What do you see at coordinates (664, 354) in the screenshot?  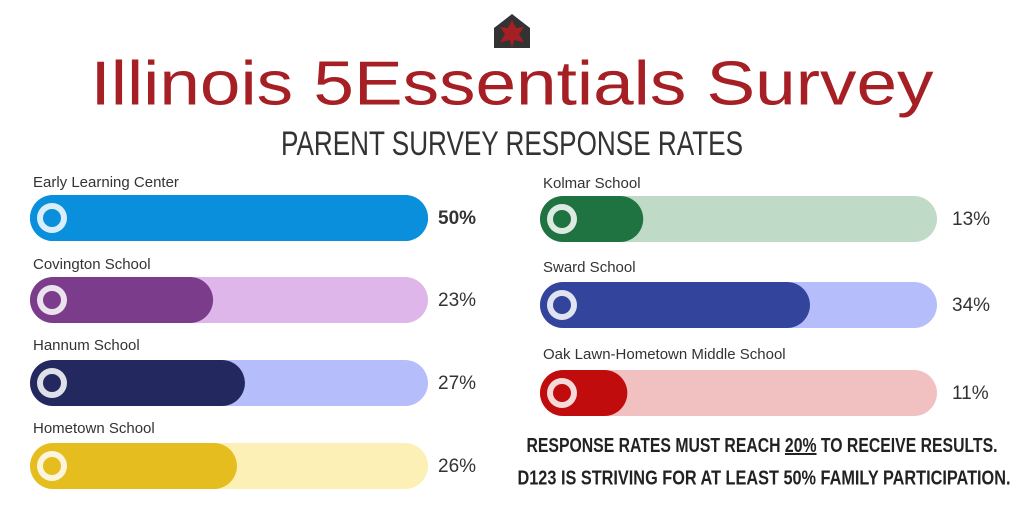 I see `bar-label: Oak Lawn-Hometown Middle School` at bounding box center [664, 354].